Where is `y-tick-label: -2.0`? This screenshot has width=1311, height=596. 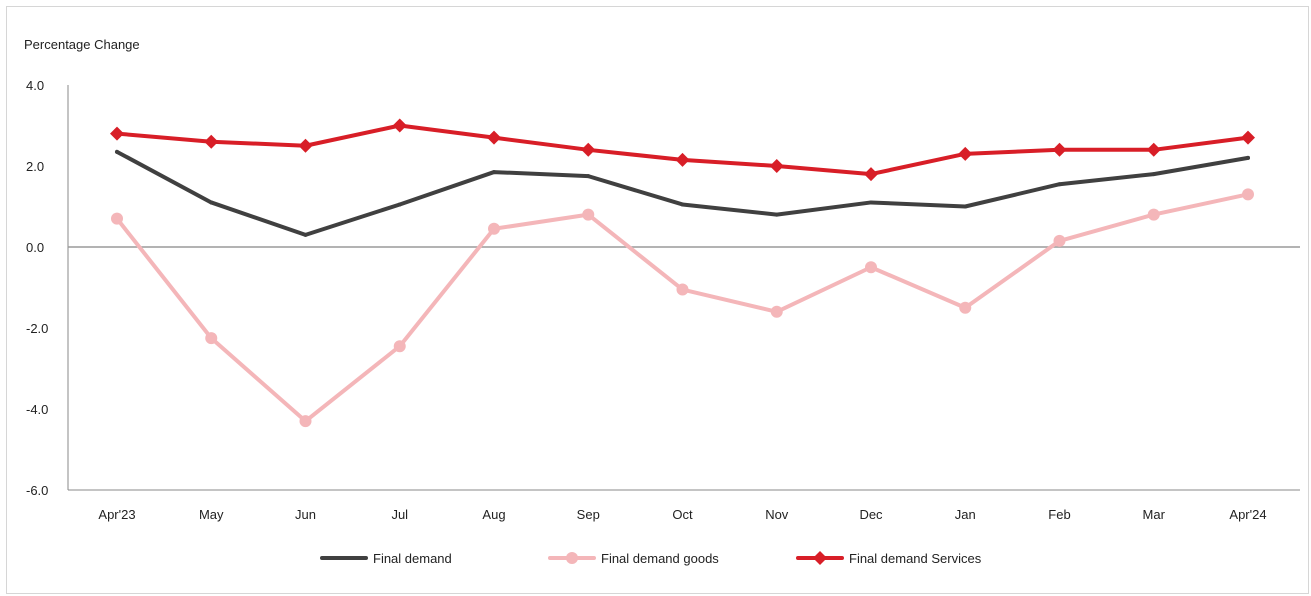 y-tick-label: -2.0 is located at coordinates (37, 328).